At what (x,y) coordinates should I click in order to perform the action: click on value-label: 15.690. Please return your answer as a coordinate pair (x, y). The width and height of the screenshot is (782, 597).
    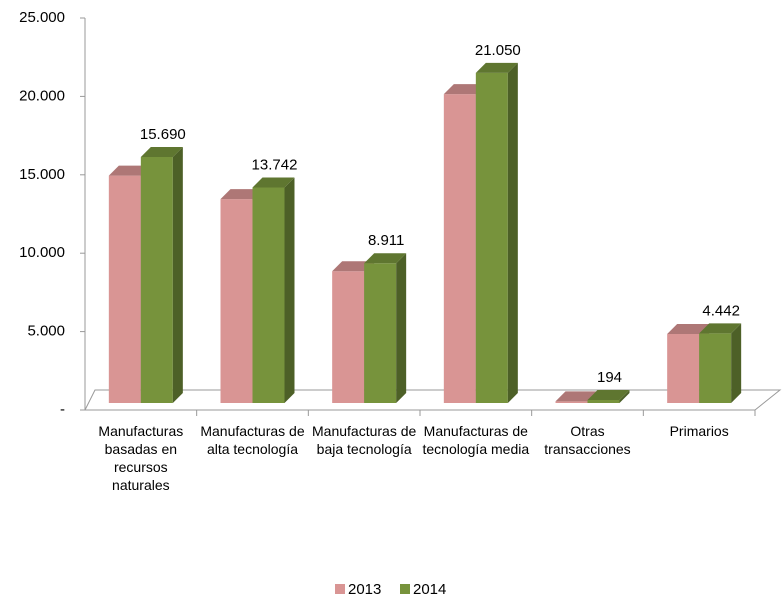
    Looking at the image, I should click on (163, 134).